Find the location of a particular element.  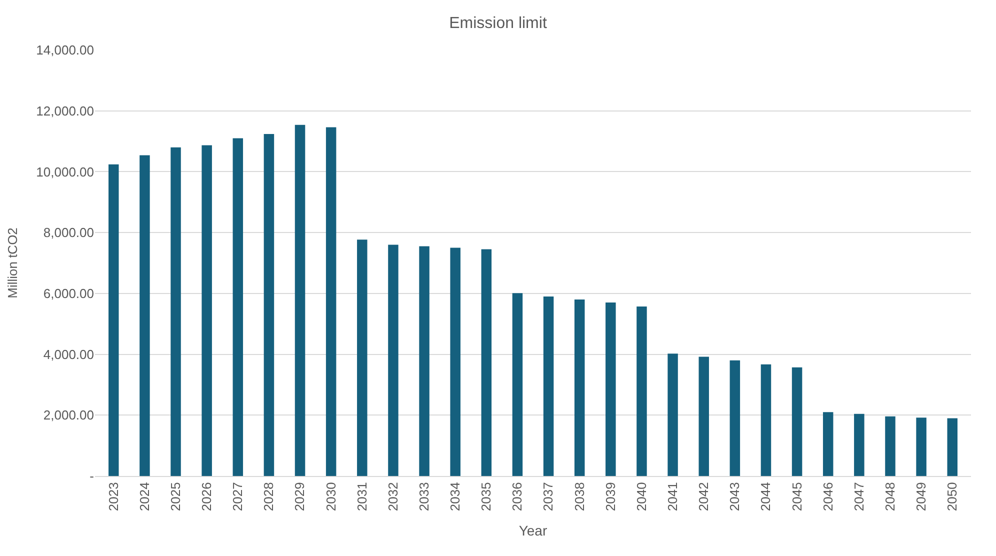

x-tick-label: 2038 is located at coordinates (579, 497).